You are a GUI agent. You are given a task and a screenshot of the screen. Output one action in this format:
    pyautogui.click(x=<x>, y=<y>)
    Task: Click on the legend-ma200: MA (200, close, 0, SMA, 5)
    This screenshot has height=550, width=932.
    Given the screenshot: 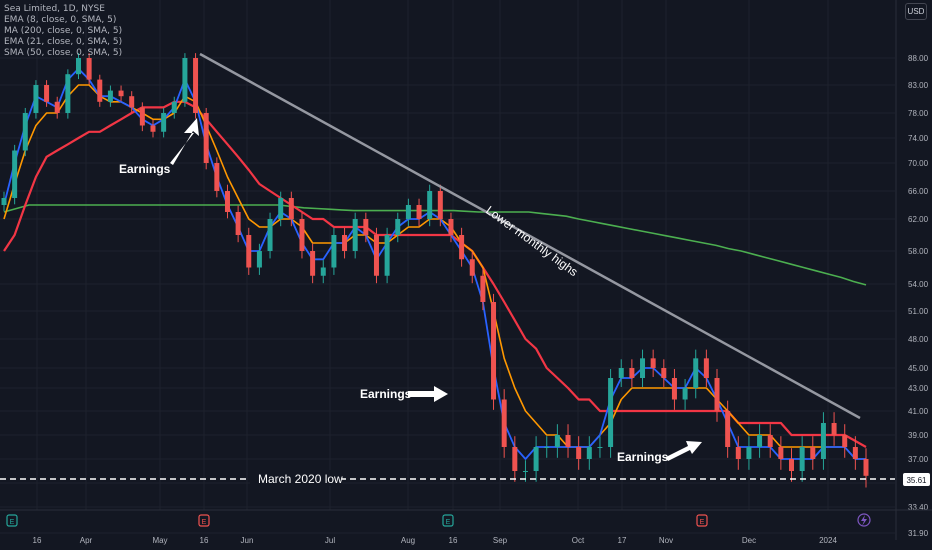 What is the action you would take?
    pyautogui.click(x=63, y=31)
    